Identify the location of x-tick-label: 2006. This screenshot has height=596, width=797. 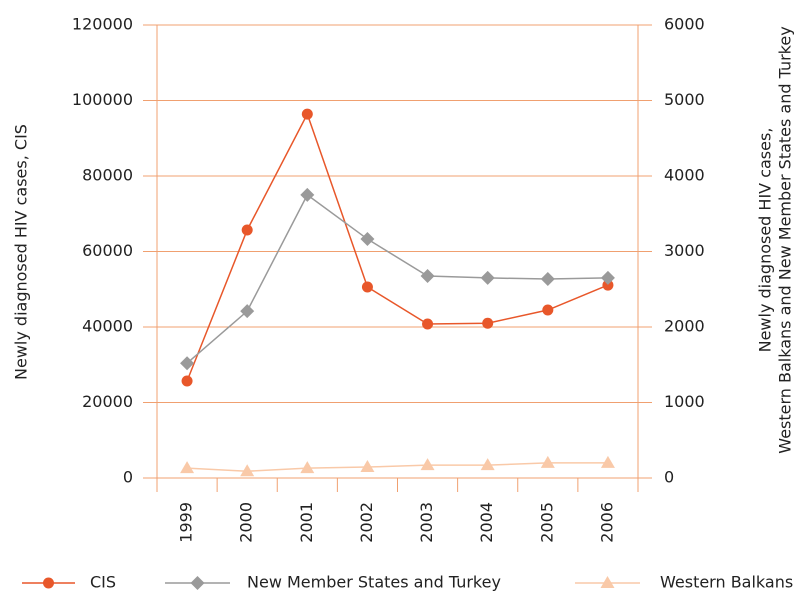
(606, 522).